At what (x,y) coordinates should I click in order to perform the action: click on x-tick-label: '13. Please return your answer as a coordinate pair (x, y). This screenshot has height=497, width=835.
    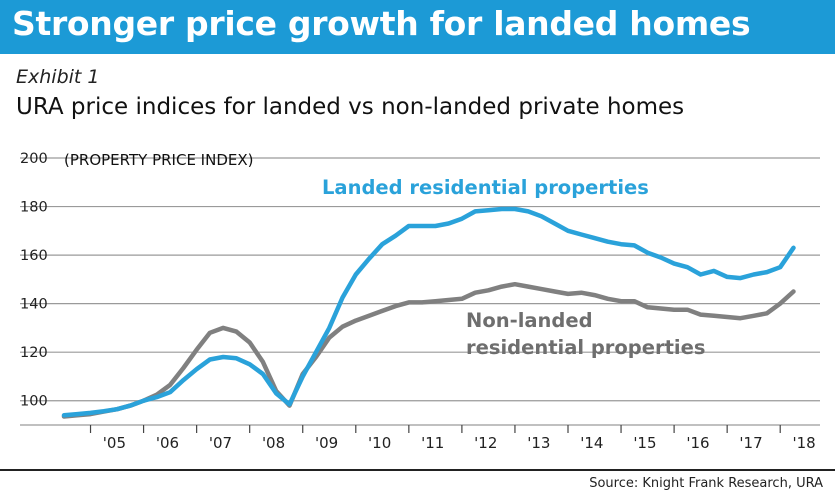
    Looking at the image, I should click on (538, 443).